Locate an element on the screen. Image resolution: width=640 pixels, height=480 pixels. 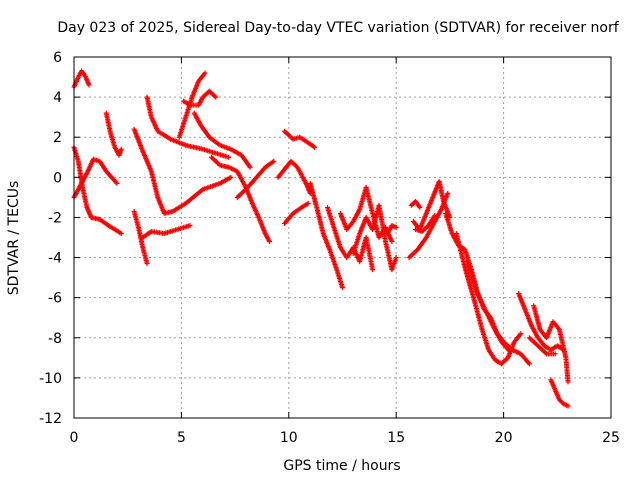
x-tick-label: 0 is located at coordinates (74, 438).